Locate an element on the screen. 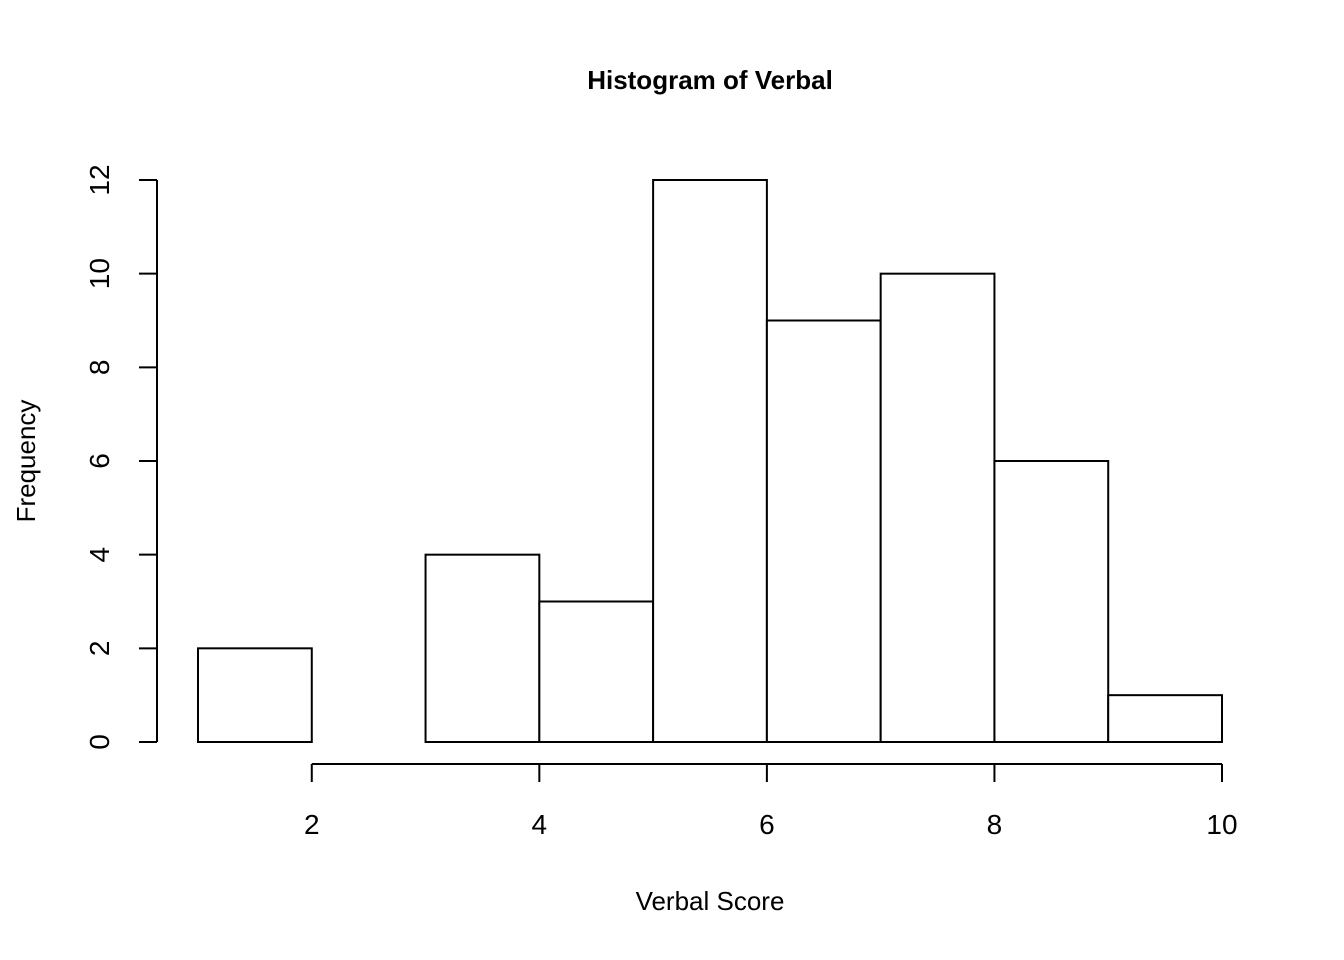  y-tick-label-6: 12 is located at coordinates (99, 179).